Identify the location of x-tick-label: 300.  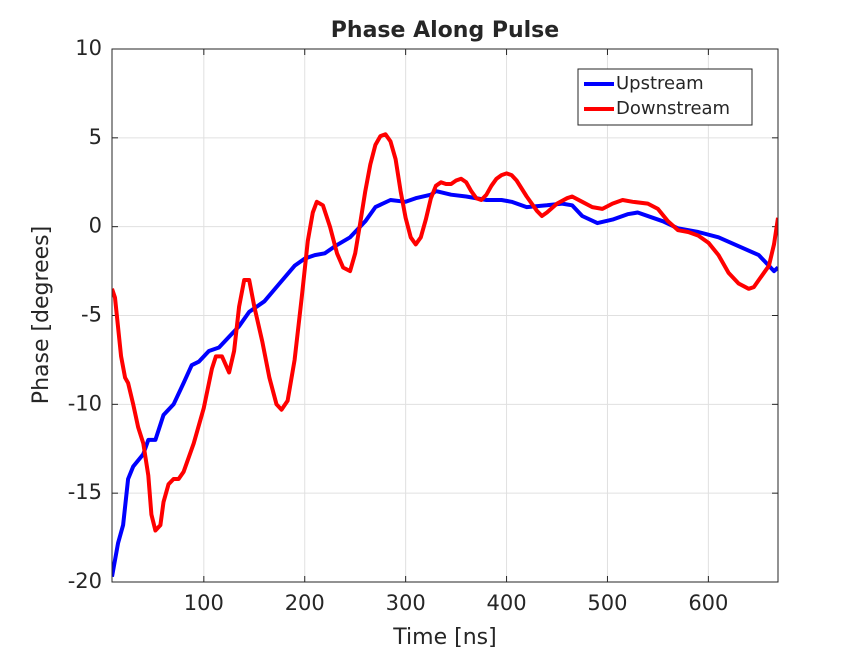
(406, 603).